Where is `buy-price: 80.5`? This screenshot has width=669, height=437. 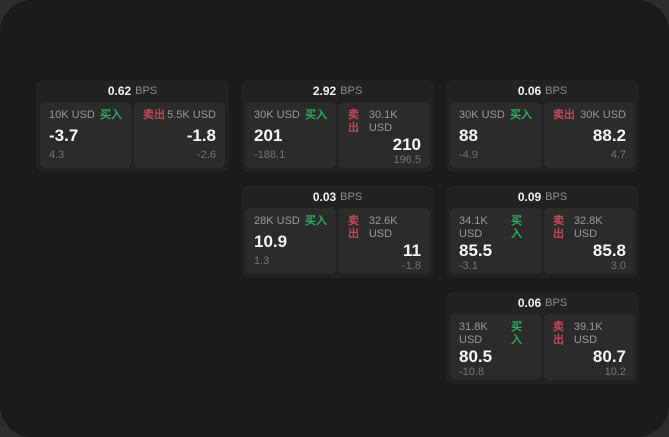
buy-price: 80.5 is located at coordinates (476, 356).